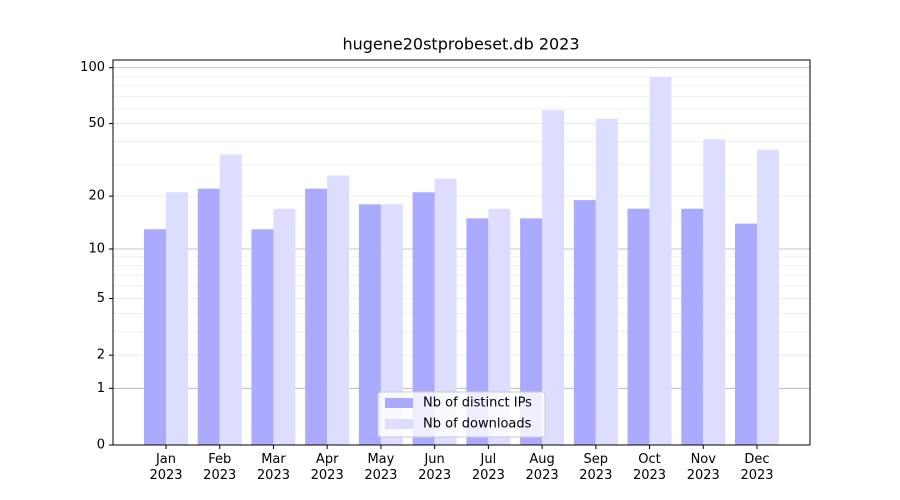  What do you see at coordinates (461, 414) in the screenshot?
I see `legend-box` at bounding box center [461, 414].